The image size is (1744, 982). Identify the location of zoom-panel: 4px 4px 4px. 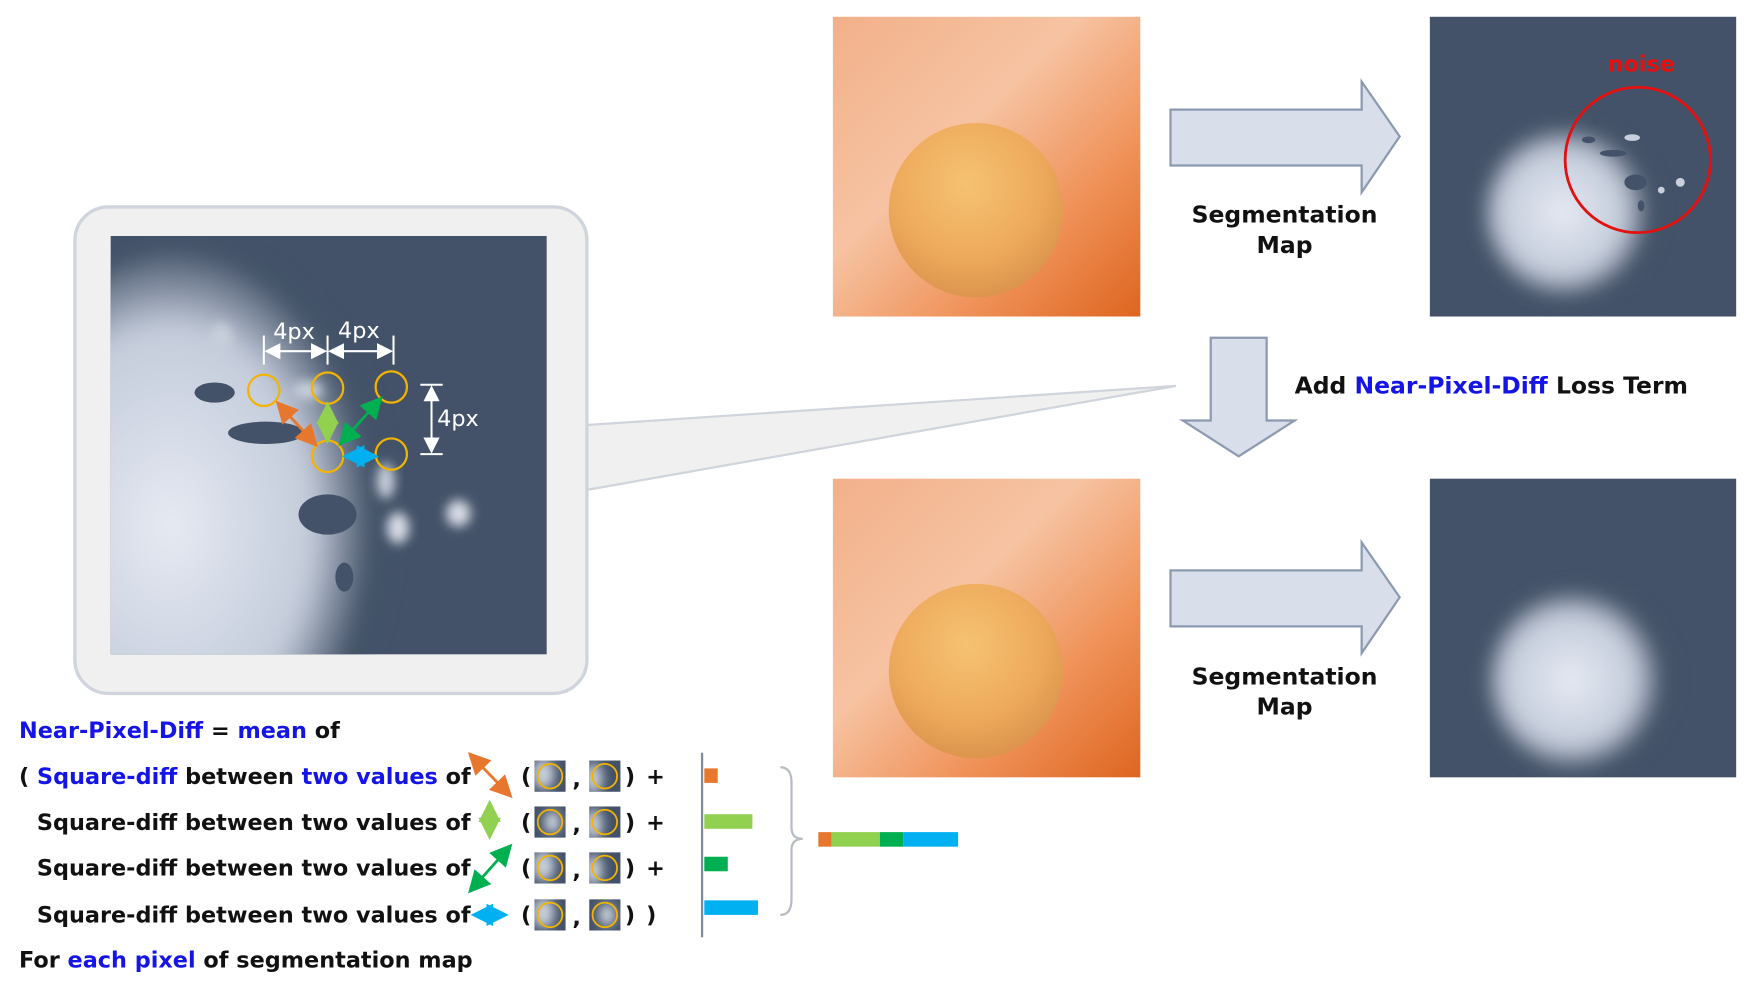
(328, 445).